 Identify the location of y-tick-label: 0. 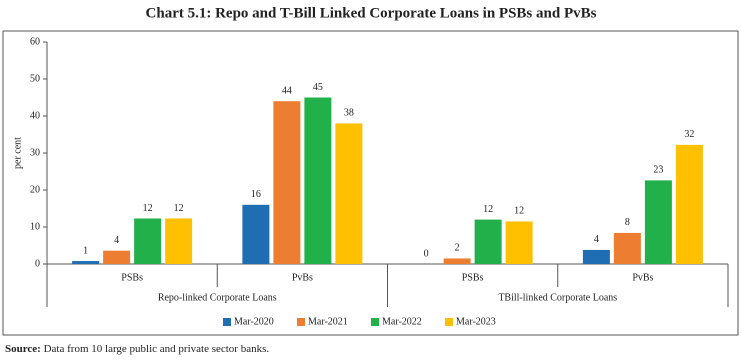
(37, 263).